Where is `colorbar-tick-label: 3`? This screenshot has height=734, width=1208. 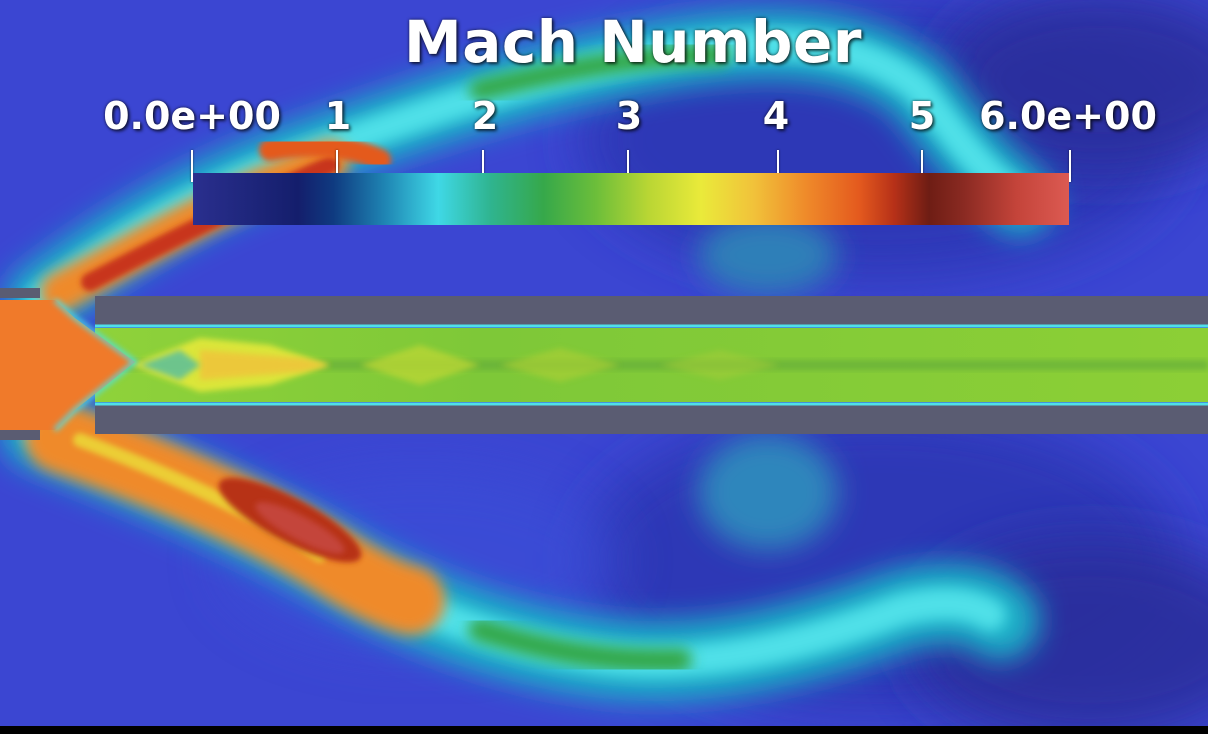 colorbar-tick-label: 3 is located at coordinates (629, 116).